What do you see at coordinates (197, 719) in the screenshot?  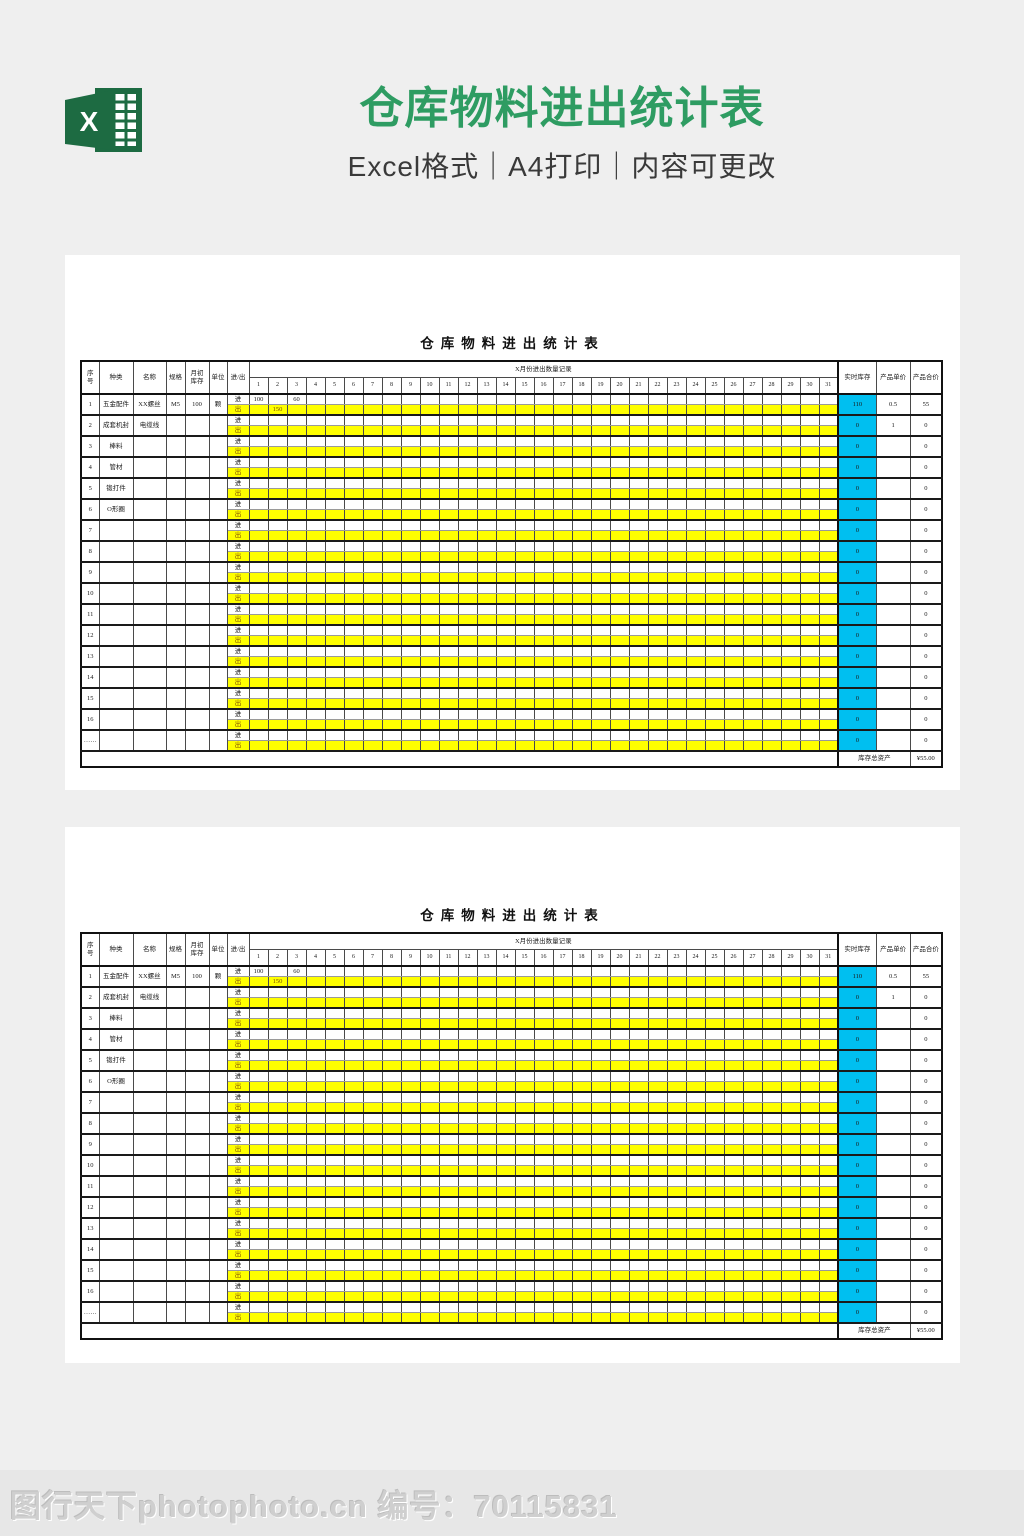 I see `cell-initial-stock` at bounding box center [197, 719].